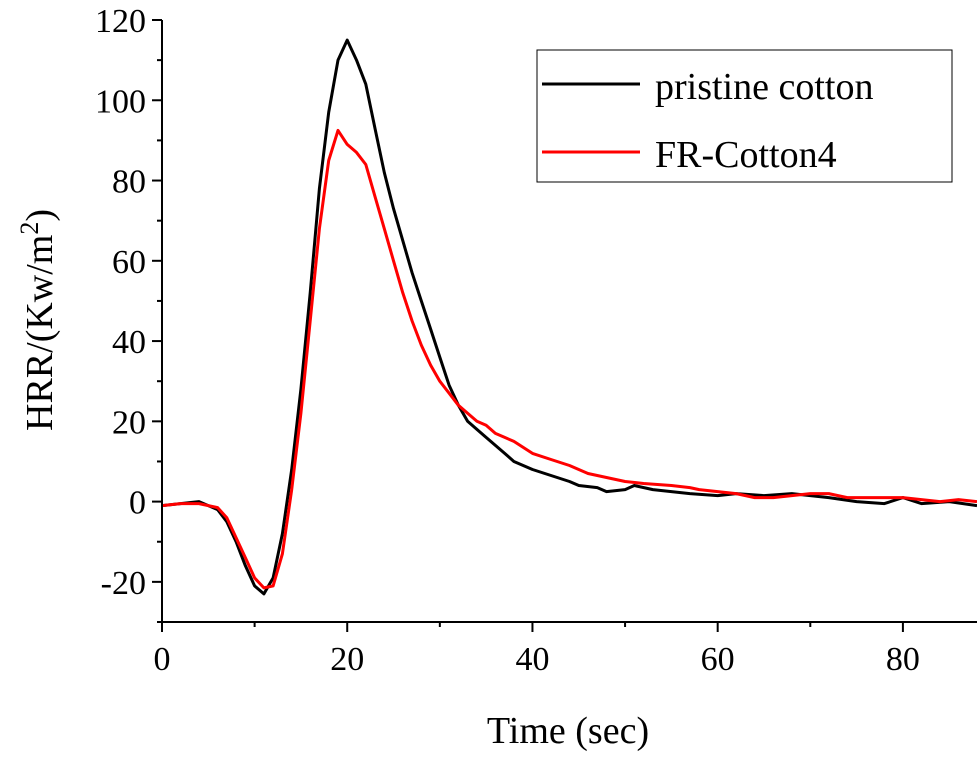 This screenshot has width=980, height=757. I want to click on legend: pristine cotton FR-Cotton4, so click(744, 116).